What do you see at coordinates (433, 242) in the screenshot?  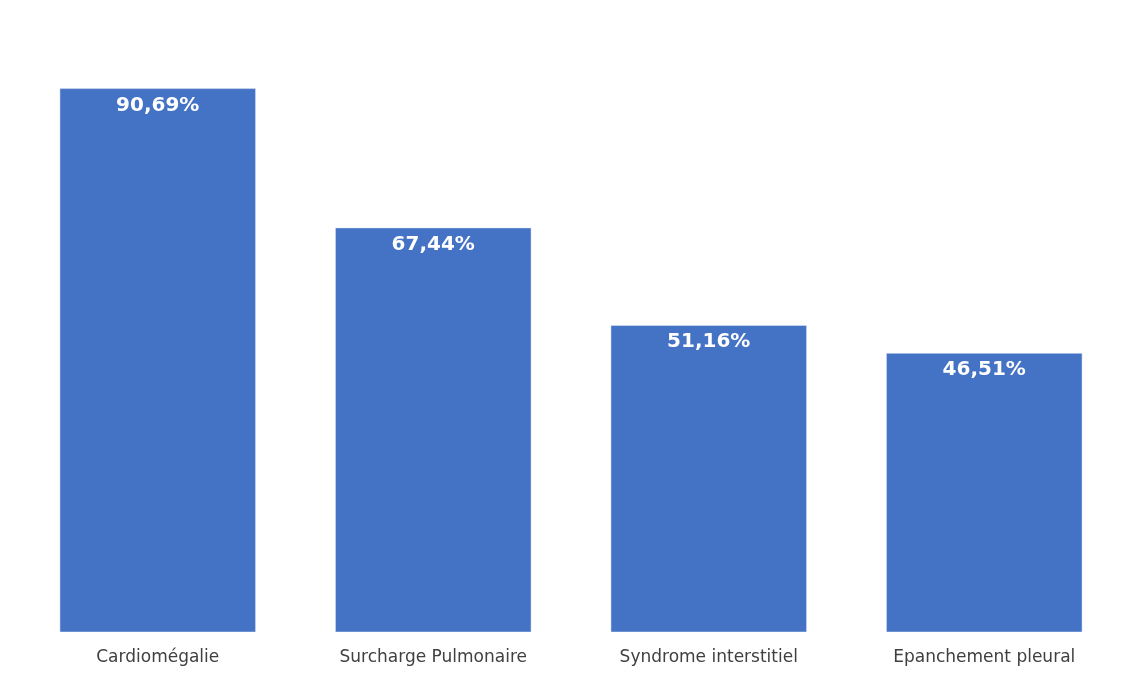 I see `data-label: 67,44%` at bounding box center [433, 242].